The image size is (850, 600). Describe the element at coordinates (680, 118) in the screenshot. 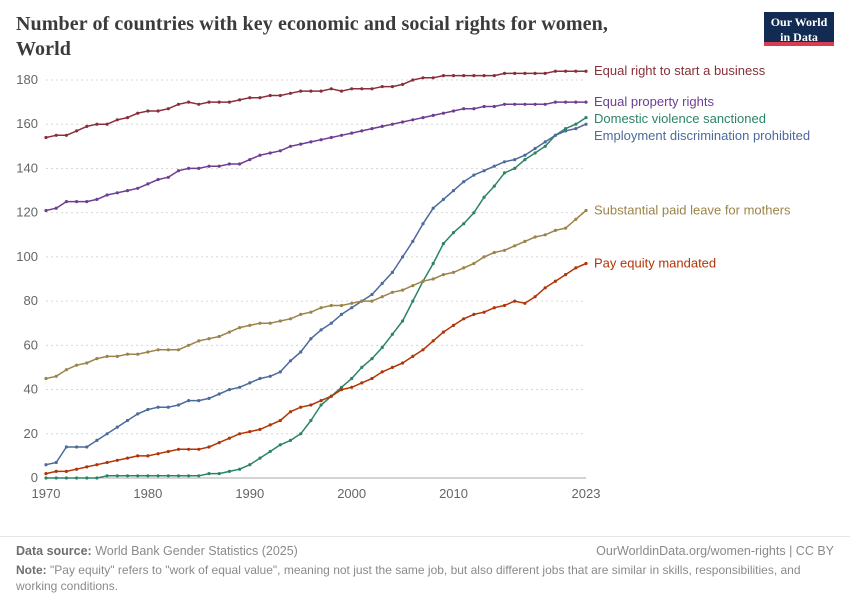

I see `legend-label: Domestic violence sanctioned` at that location.